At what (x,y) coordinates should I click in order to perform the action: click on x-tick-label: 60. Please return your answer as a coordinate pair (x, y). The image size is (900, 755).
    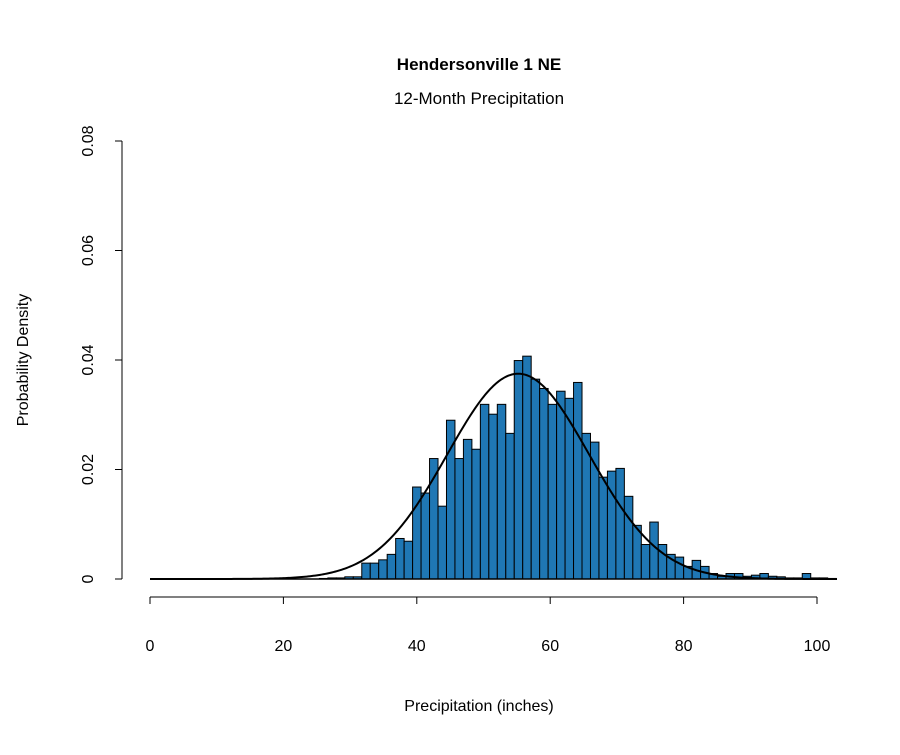
    Looking at the image, I should click on (550, 646).